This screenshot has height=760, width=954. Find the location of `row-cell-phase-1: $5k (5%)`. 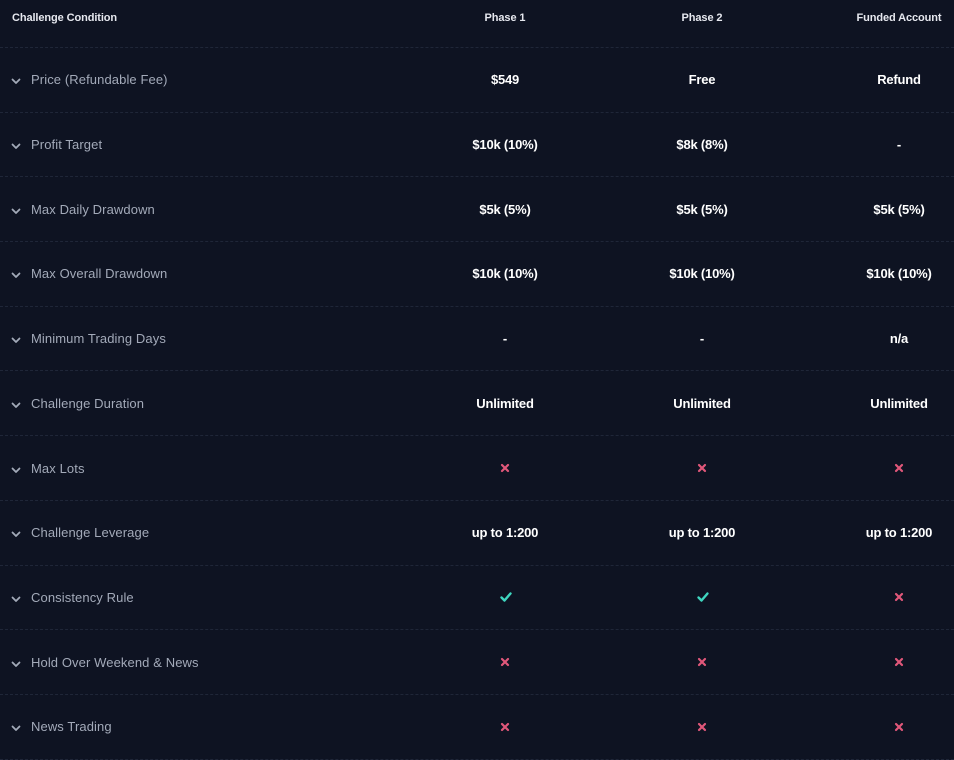

row-cell-phase-1: $5k (5%) is located at coordinates (505, 209).